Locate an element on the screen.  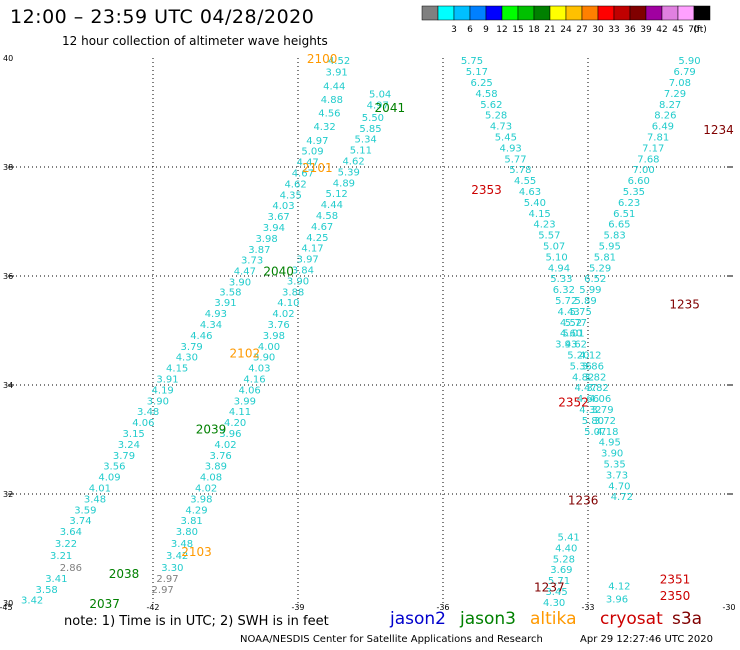
swh-value-label: 5.20 is located at coordinates (578, 355).